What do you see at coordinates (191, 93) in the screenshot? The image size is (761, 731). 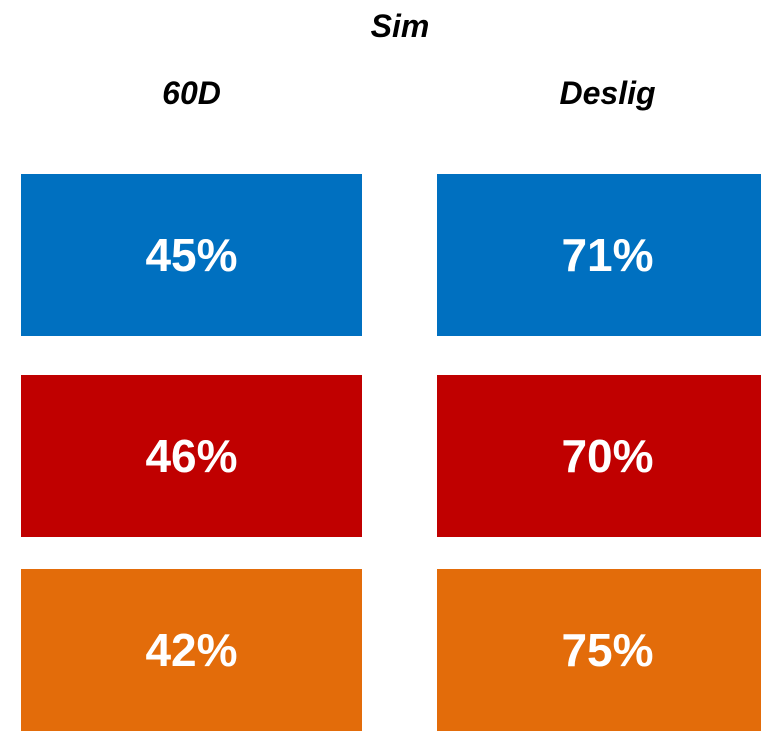 I see `column-header-60d: 60D` at bounding box center [191, 93].